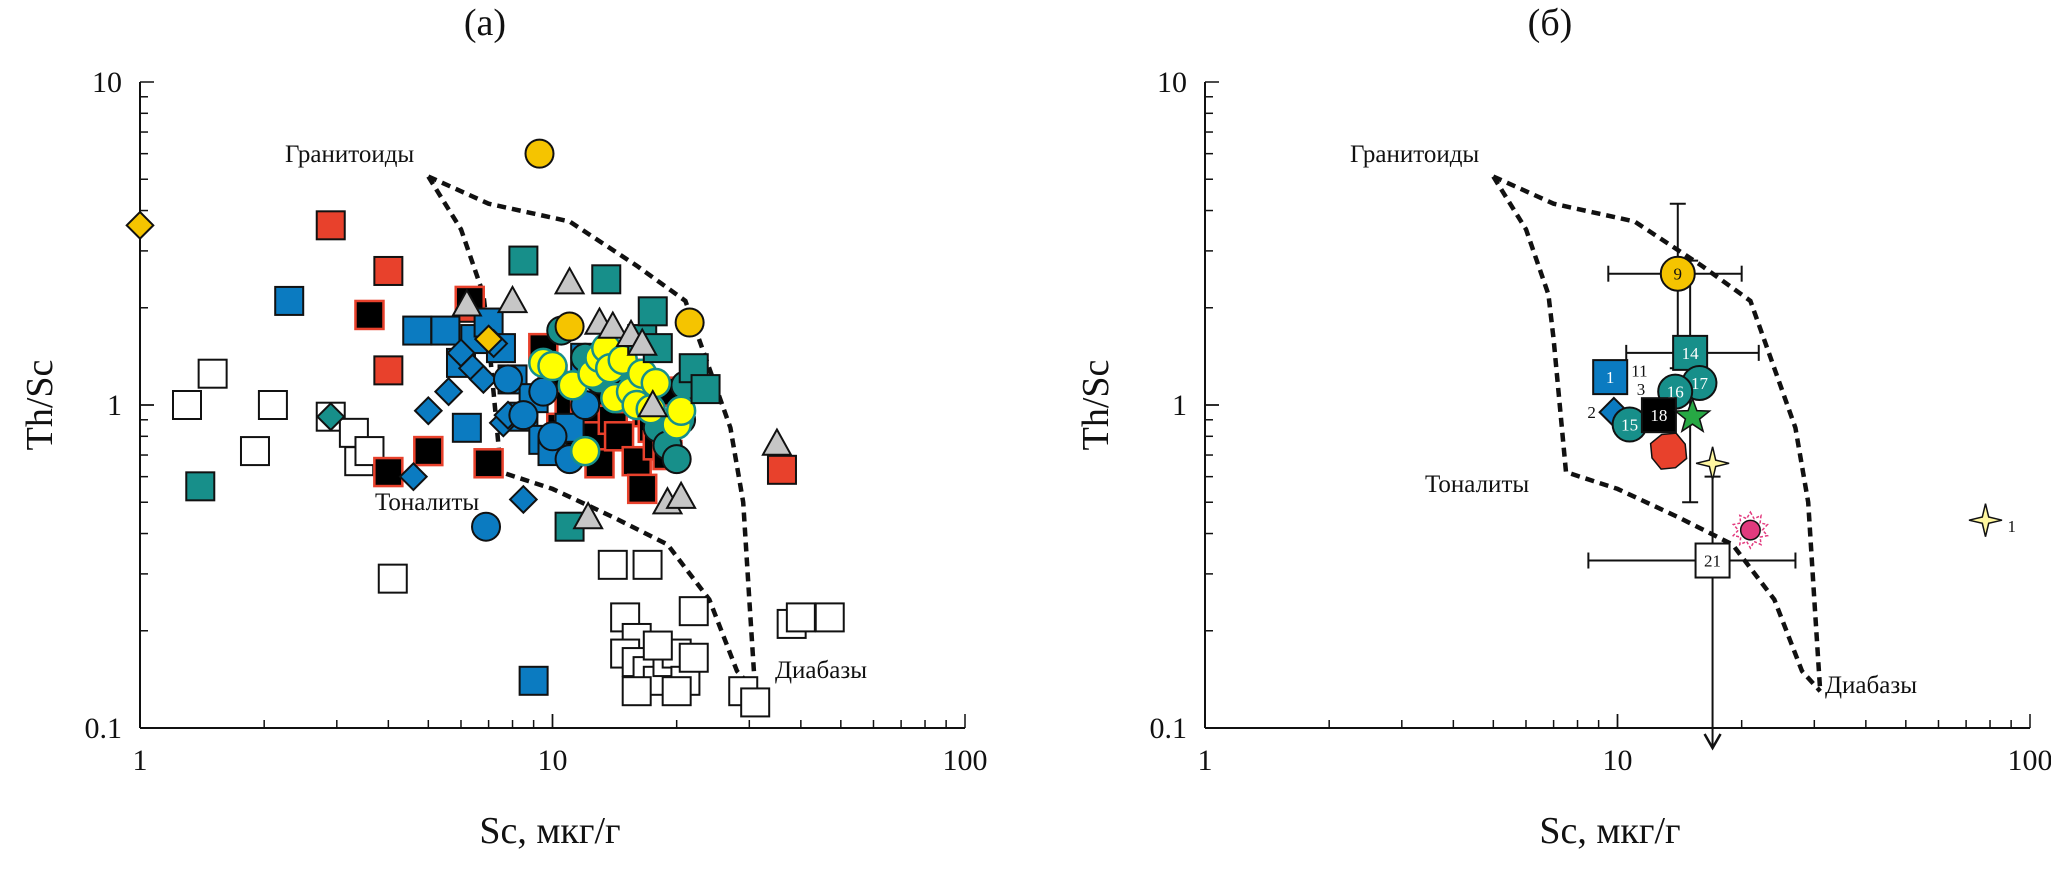 The height and width of the screenshot is (877, 2051). Describe the element at coordinates (1629, 425) in the screenshot. I see `average-point-label: 15` at that location.